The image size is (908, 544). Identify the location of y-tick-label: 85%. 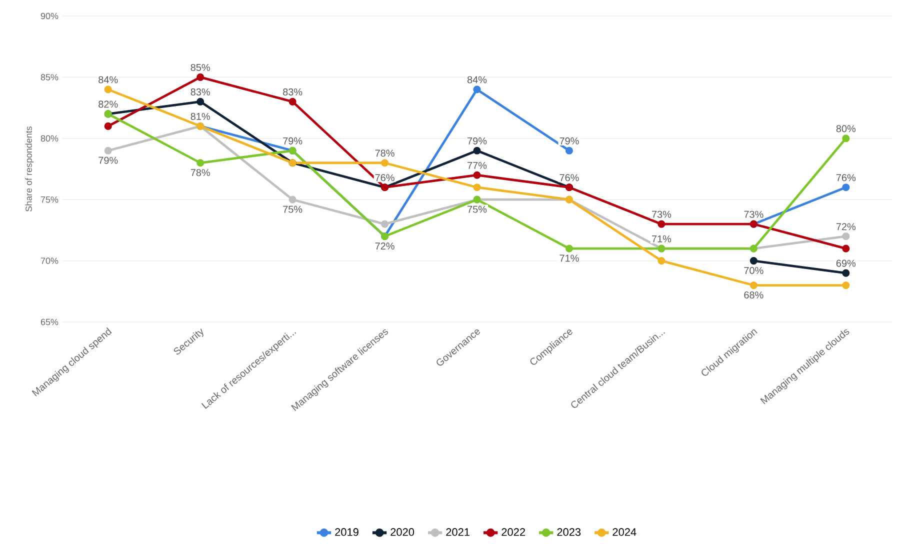
(49, 77).